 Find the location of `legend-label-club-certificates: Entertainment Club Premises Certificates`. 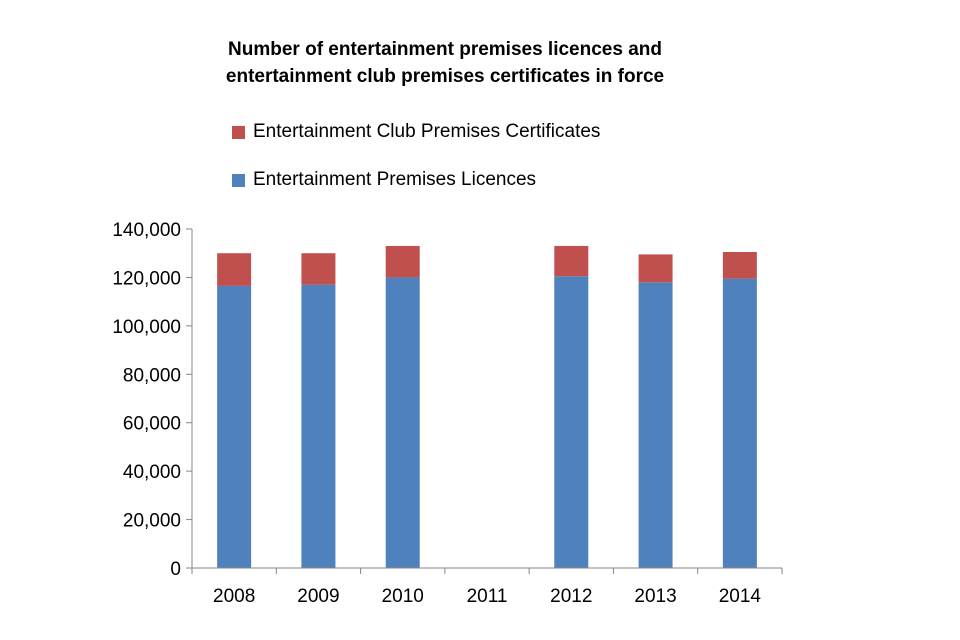

legend-label-club-certificates: Entertainment Club Premises Certificates is located at coordinates (427, 131).